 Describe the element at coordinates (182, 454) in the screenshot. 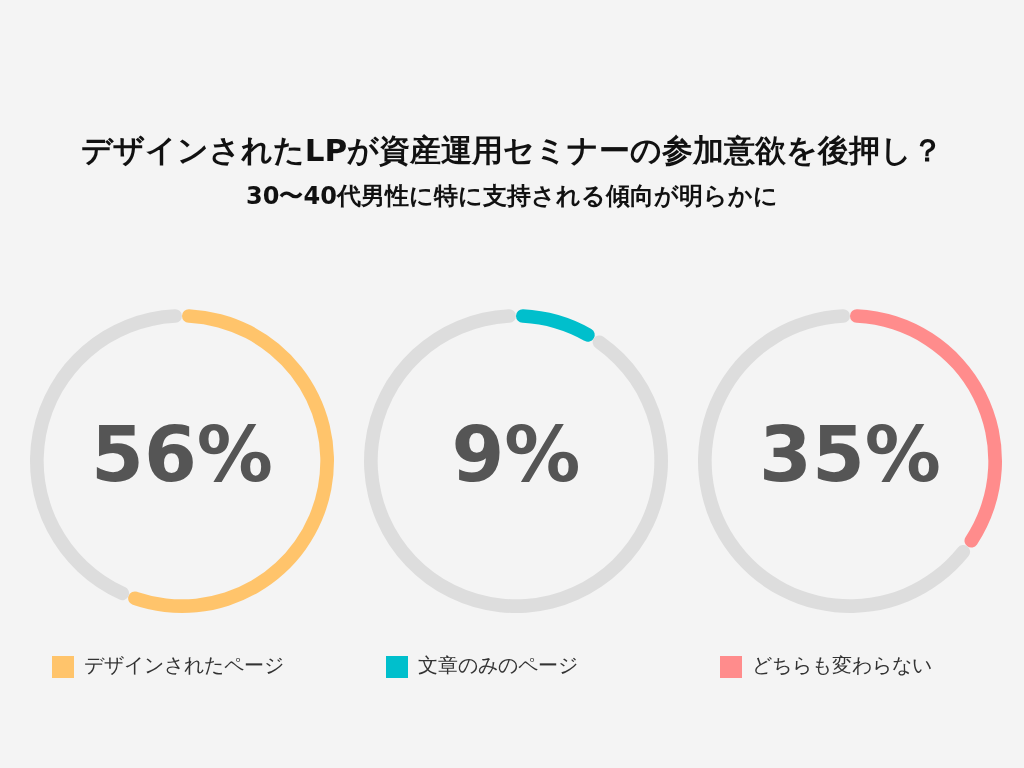

I see `text: 56%` at that location.